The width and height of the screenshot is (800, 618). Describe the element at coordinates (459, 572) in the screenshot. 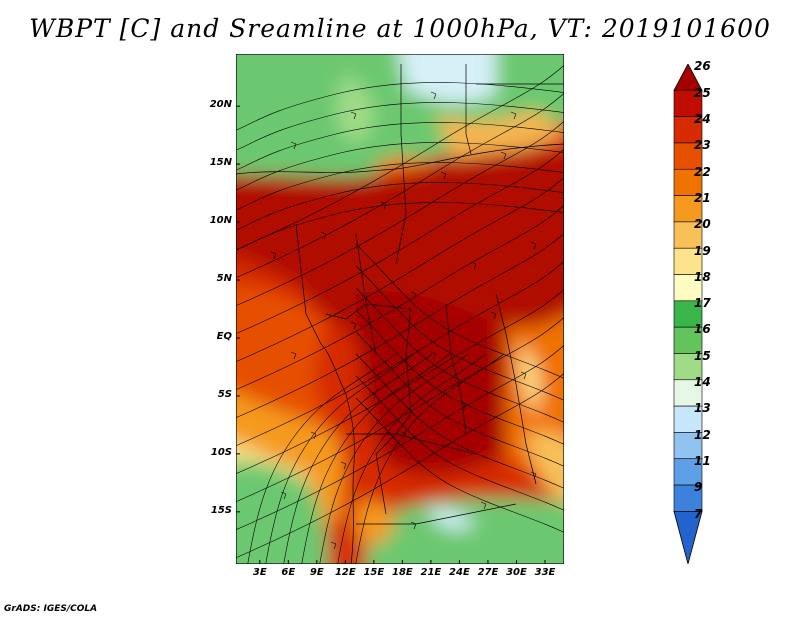

I see `lon-label: 24E` at that location.